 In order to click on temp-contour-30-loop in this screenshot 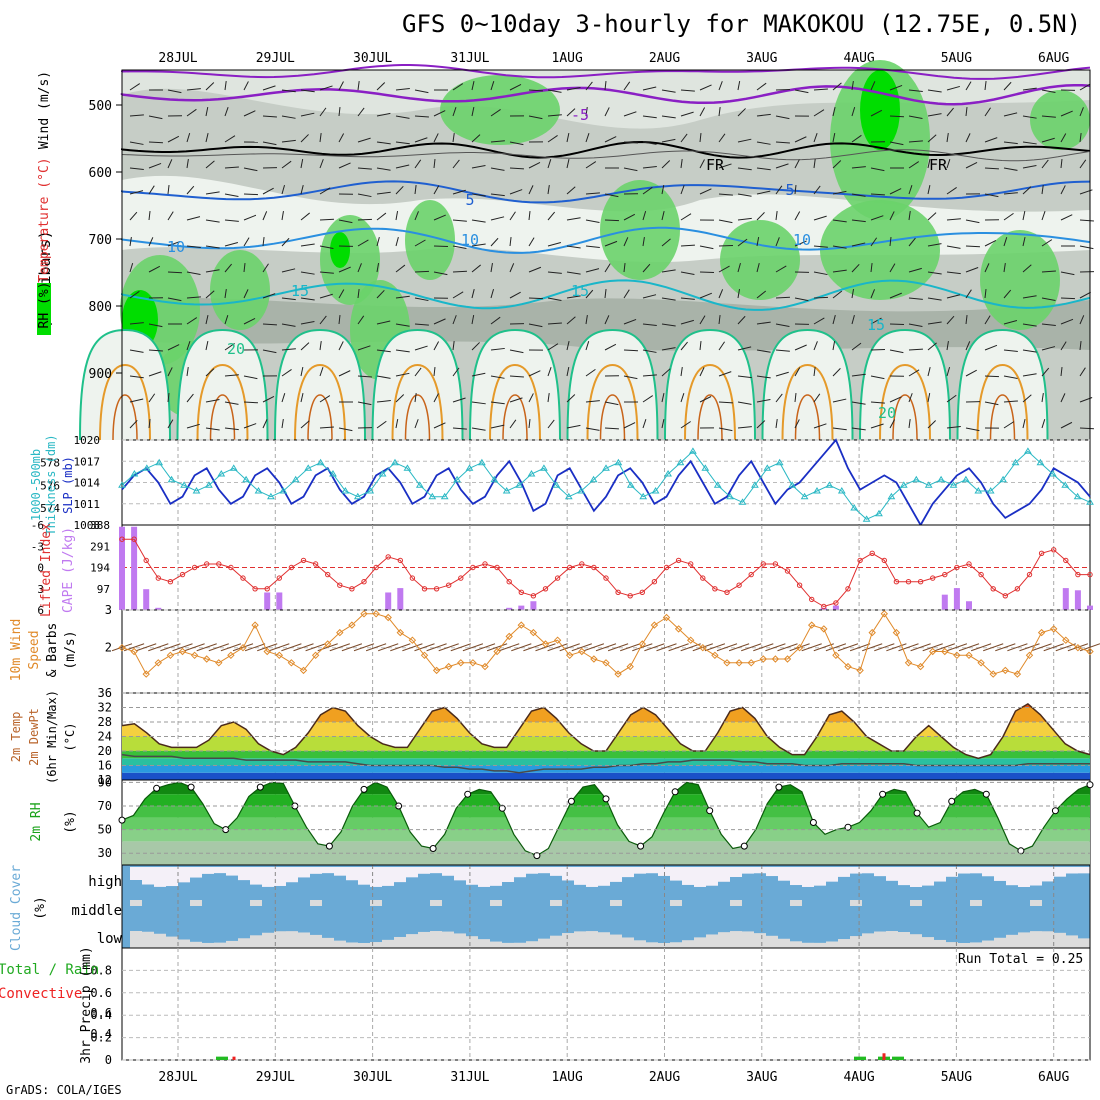, I will do `click(1002, 417)`.